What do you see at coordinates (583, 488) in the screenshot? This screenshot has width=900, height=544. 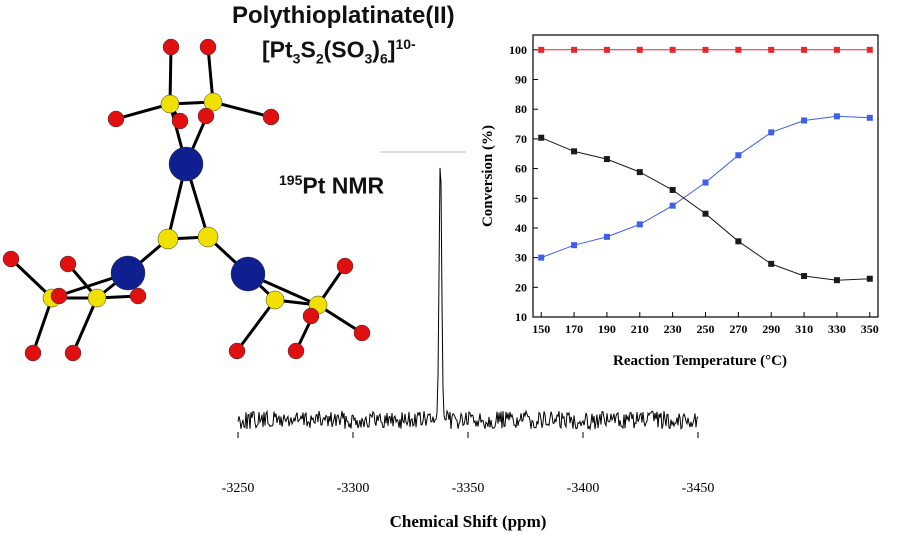 I see `nmr-x-tick-label: -3400` at bounding box center [583, 488].